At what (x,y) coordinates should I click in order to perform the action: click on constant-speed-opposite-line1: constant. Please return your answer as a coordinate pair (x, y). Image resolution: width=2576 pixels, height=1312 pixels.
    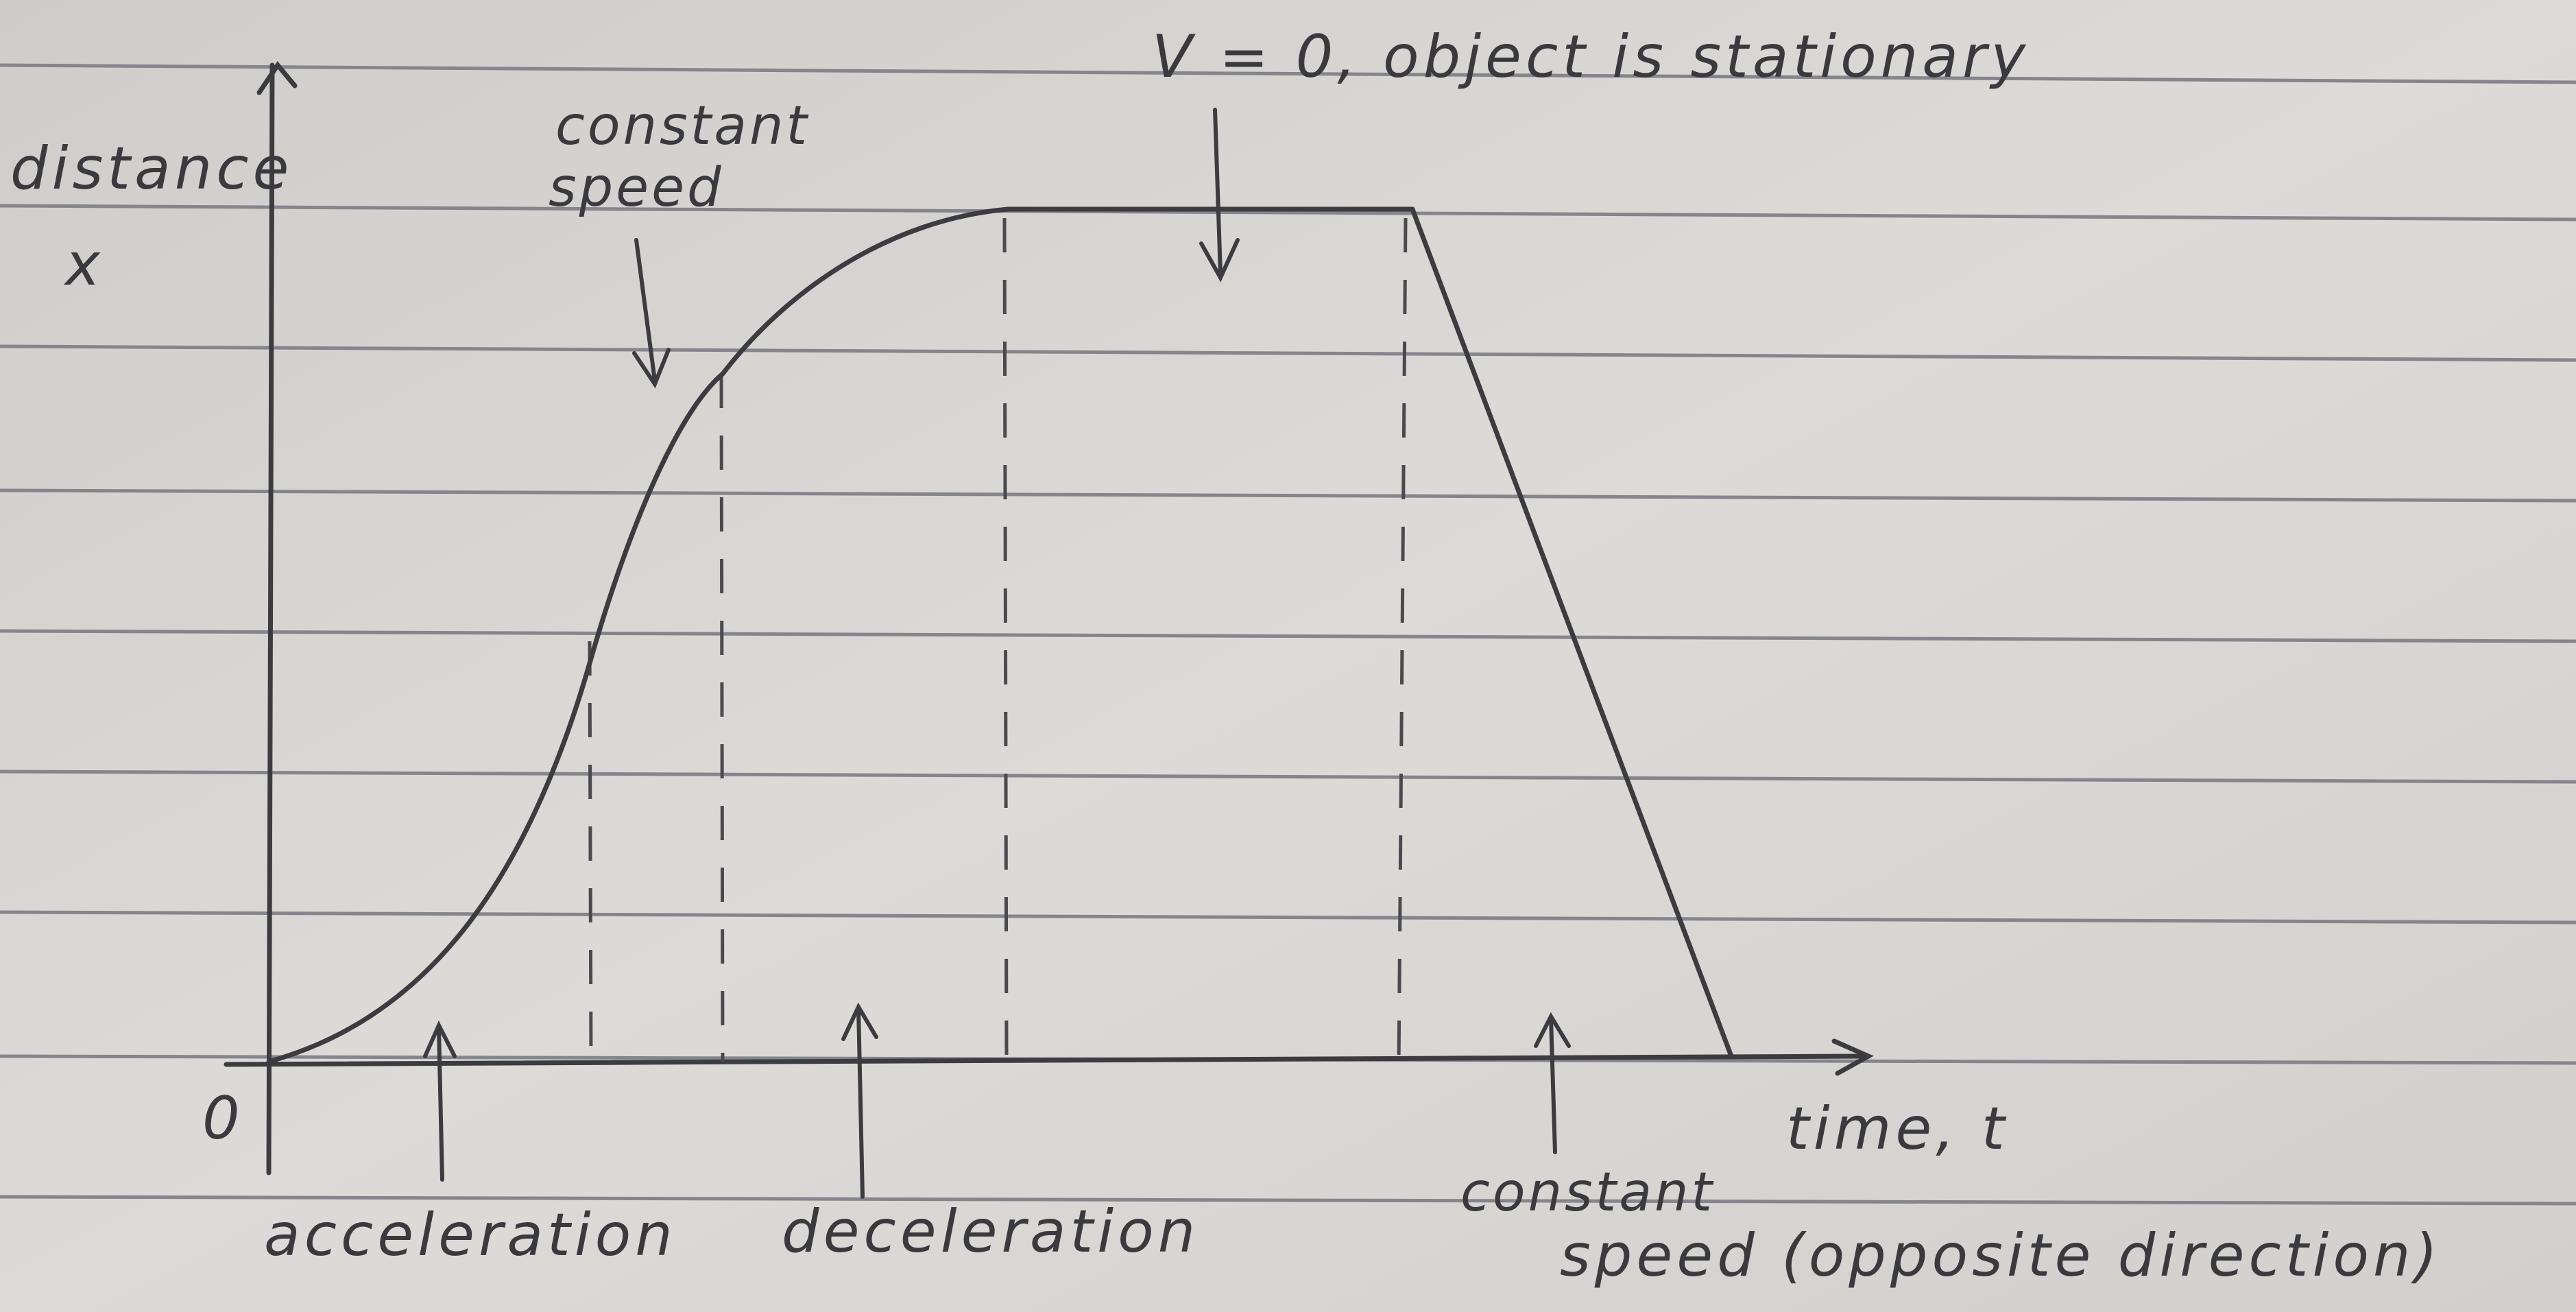
    Looking at the image, I should click on (1588, 1193).